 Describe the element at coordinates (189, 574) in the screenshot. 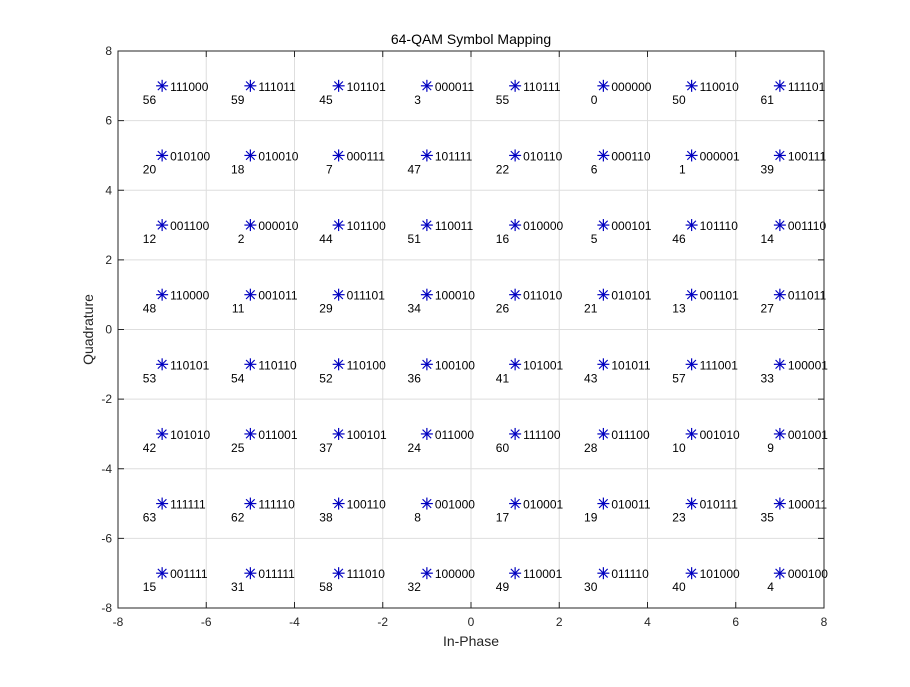

I see `bit-label: 001111` at that location.